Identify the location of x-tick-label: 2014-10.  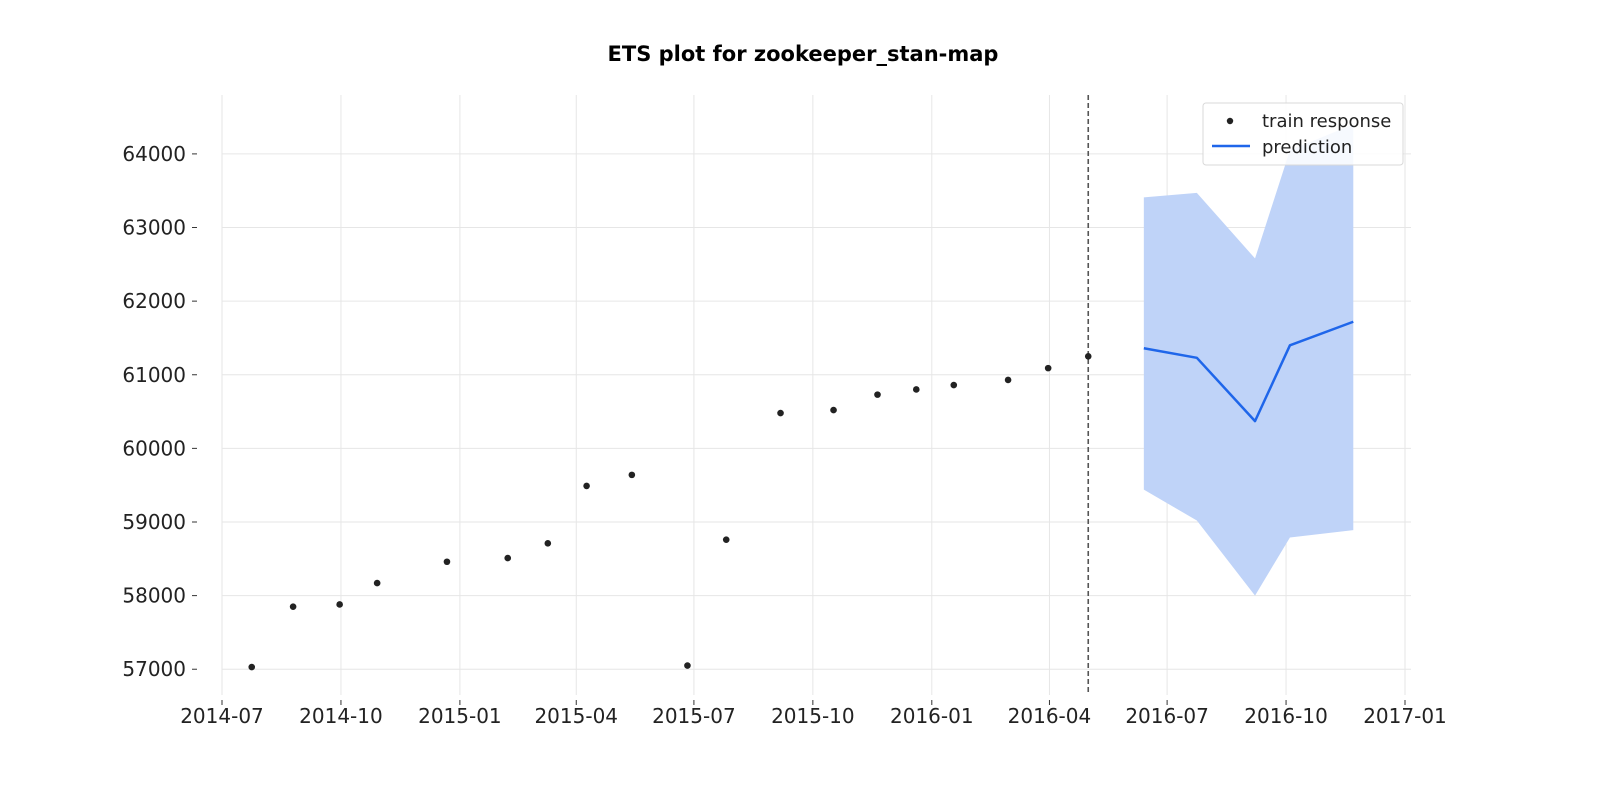
(341, 716).